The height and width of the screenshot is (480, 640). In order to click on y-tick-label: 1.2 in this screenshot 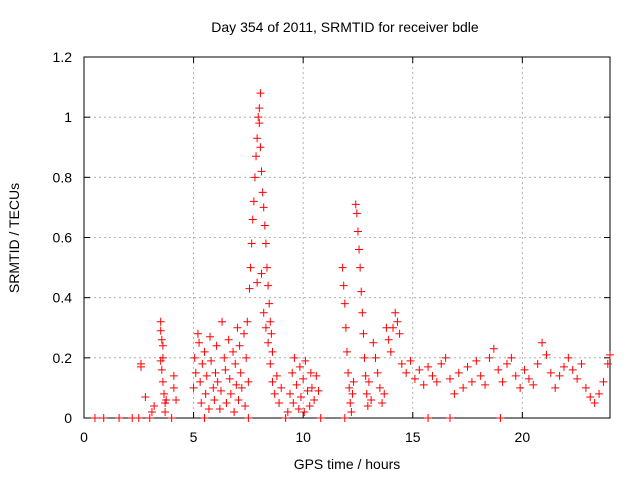, I will do `click(63, 57)`.